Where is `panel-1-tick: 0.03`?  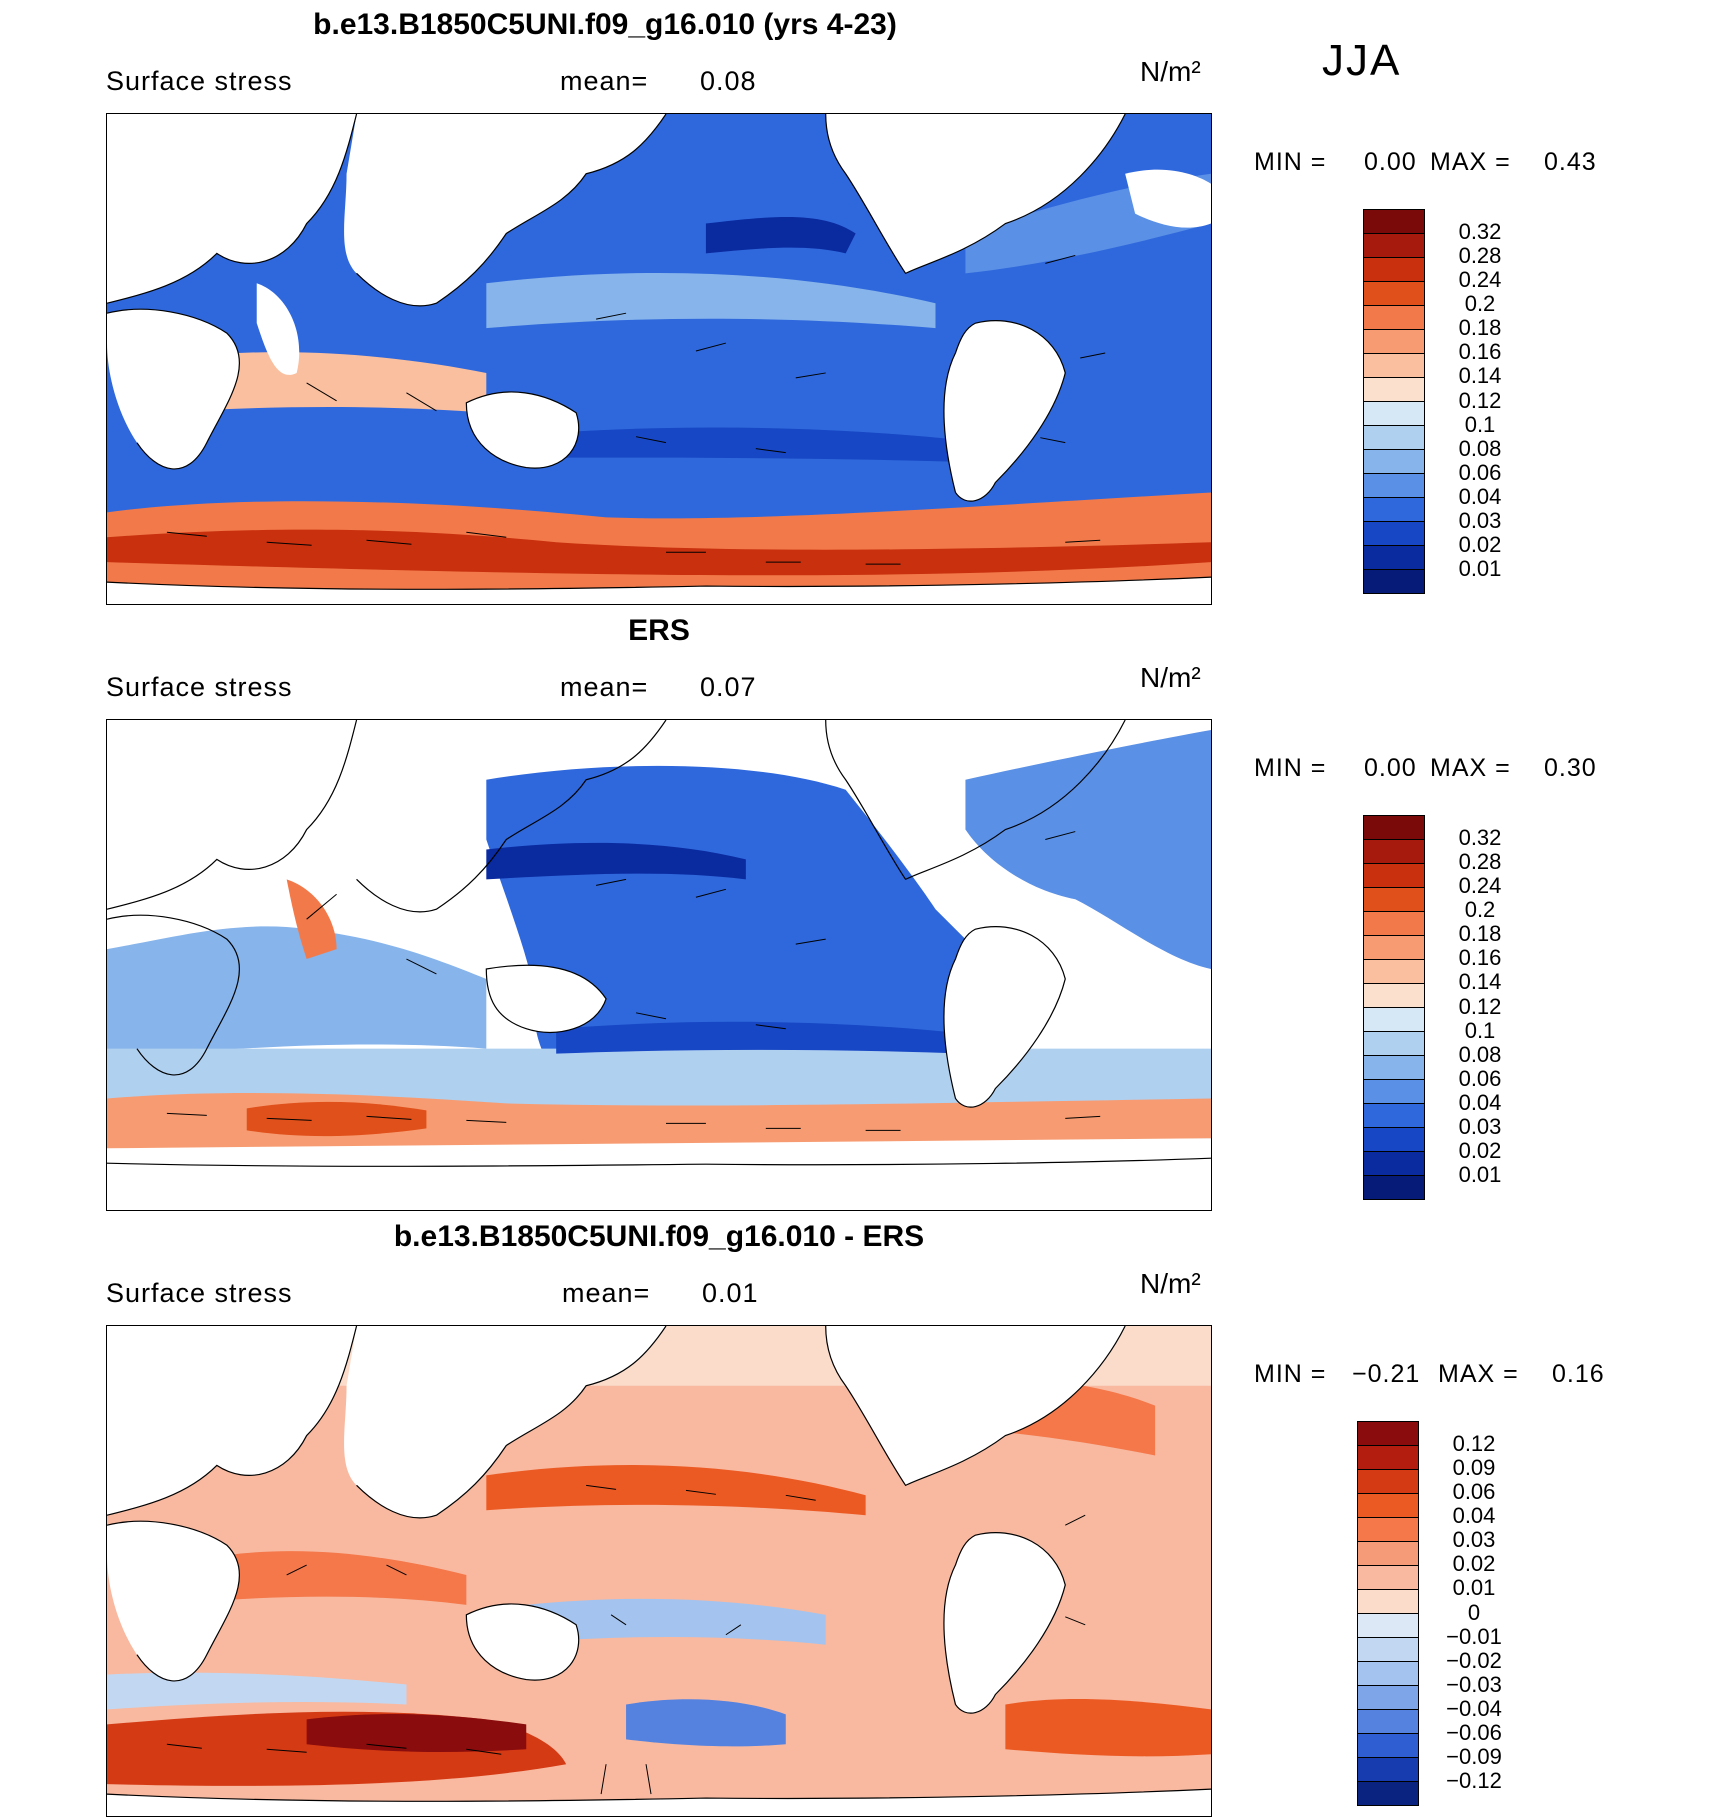 panel-1-tick: 0.03 is located at coordinates (1480, 520).